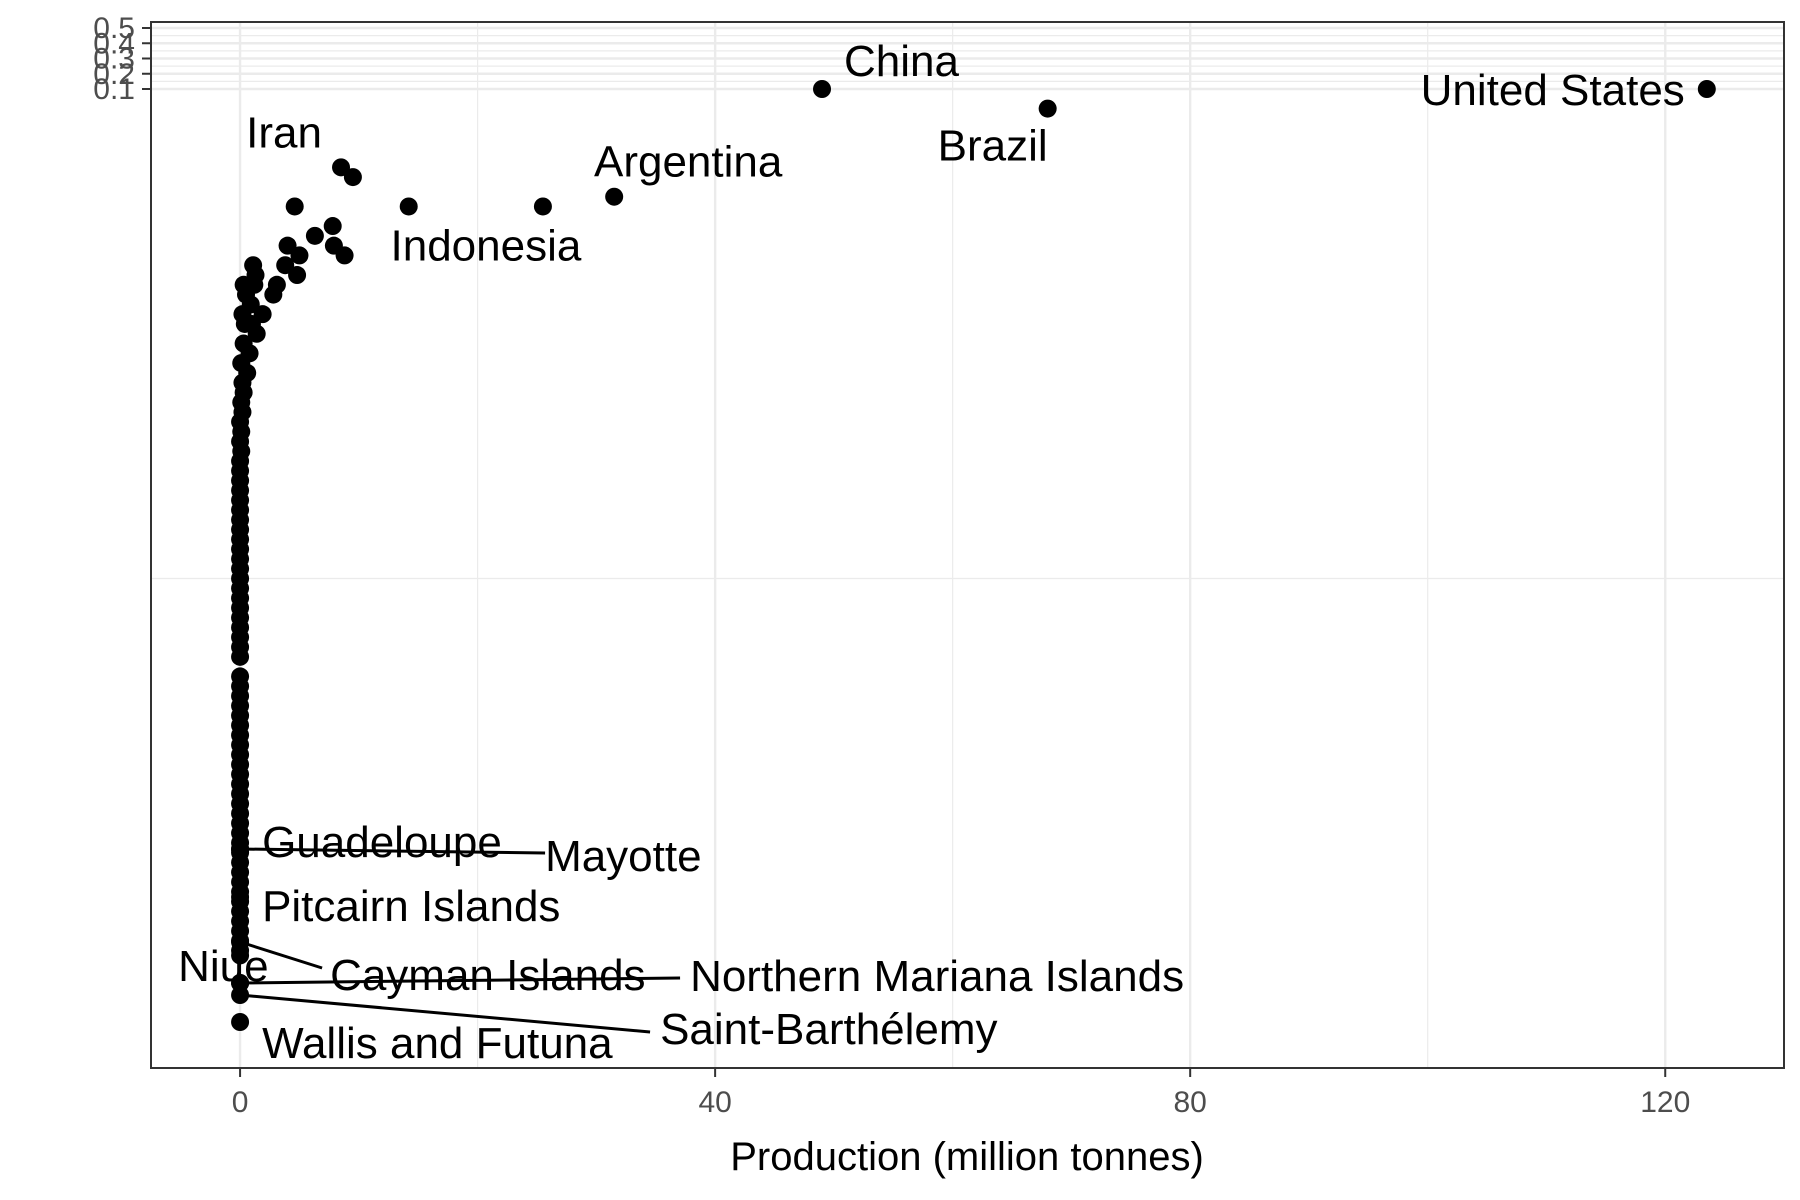  I want to click on y-tick-label: 0.5, so click(114, 28).